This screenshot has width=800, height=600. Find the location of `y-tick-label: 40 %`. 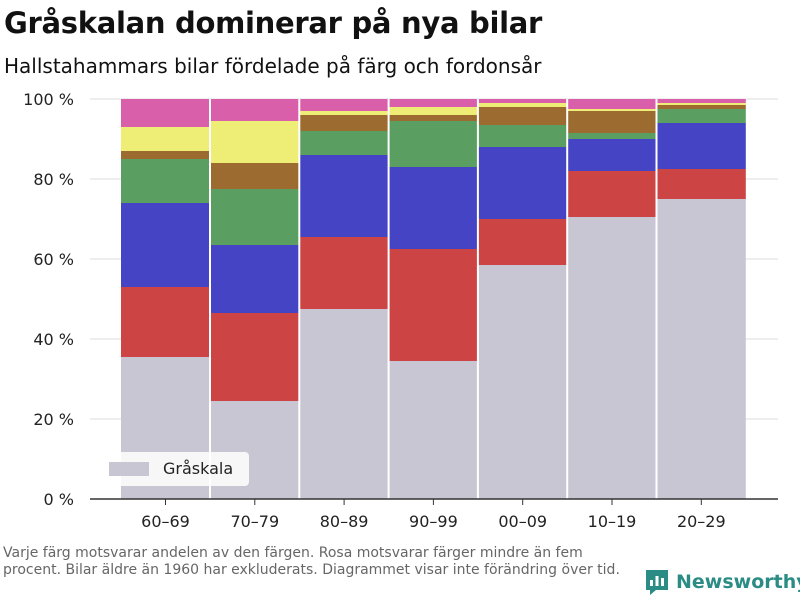

y-tick-label: 40 % is located at coordinates (53, 339).